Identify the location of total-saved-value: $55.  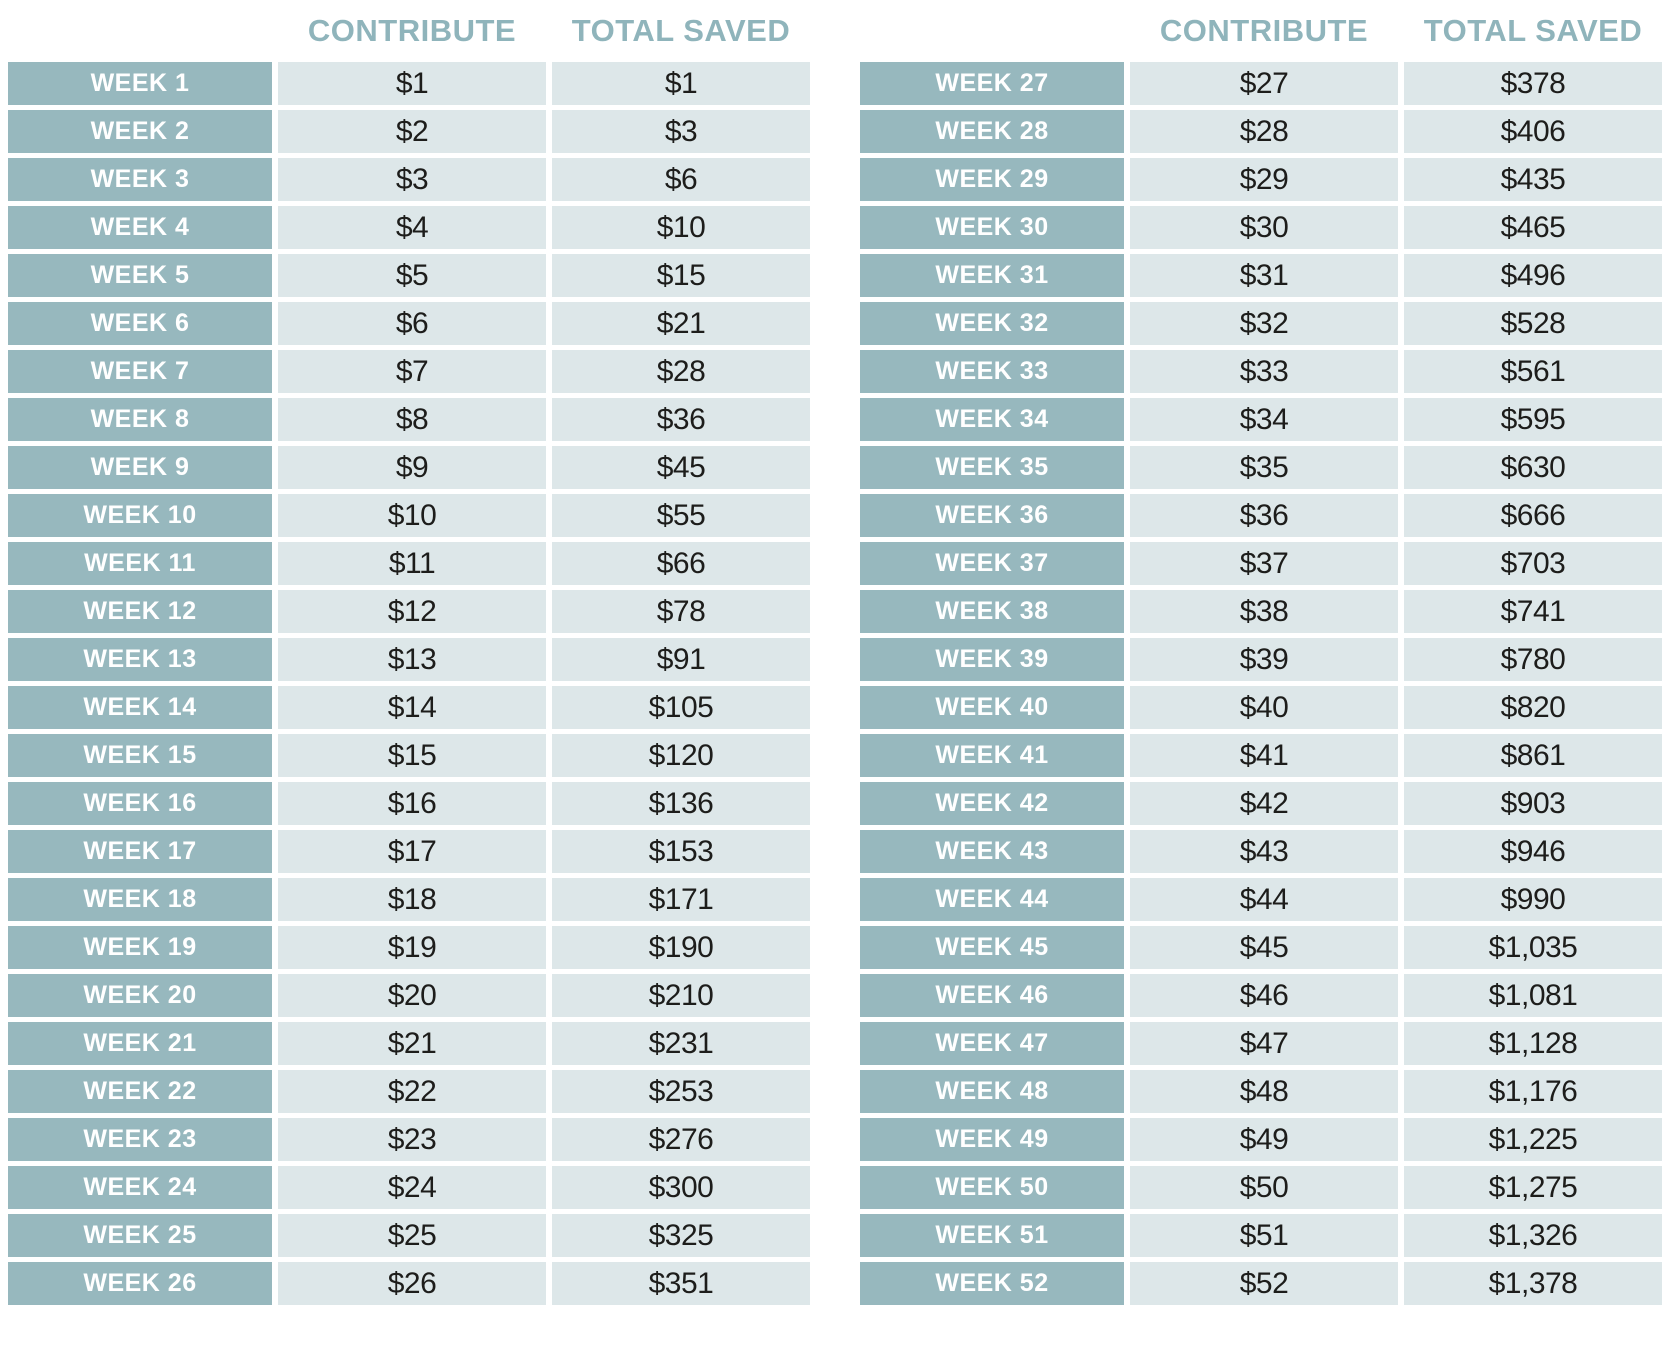
(681, 515).